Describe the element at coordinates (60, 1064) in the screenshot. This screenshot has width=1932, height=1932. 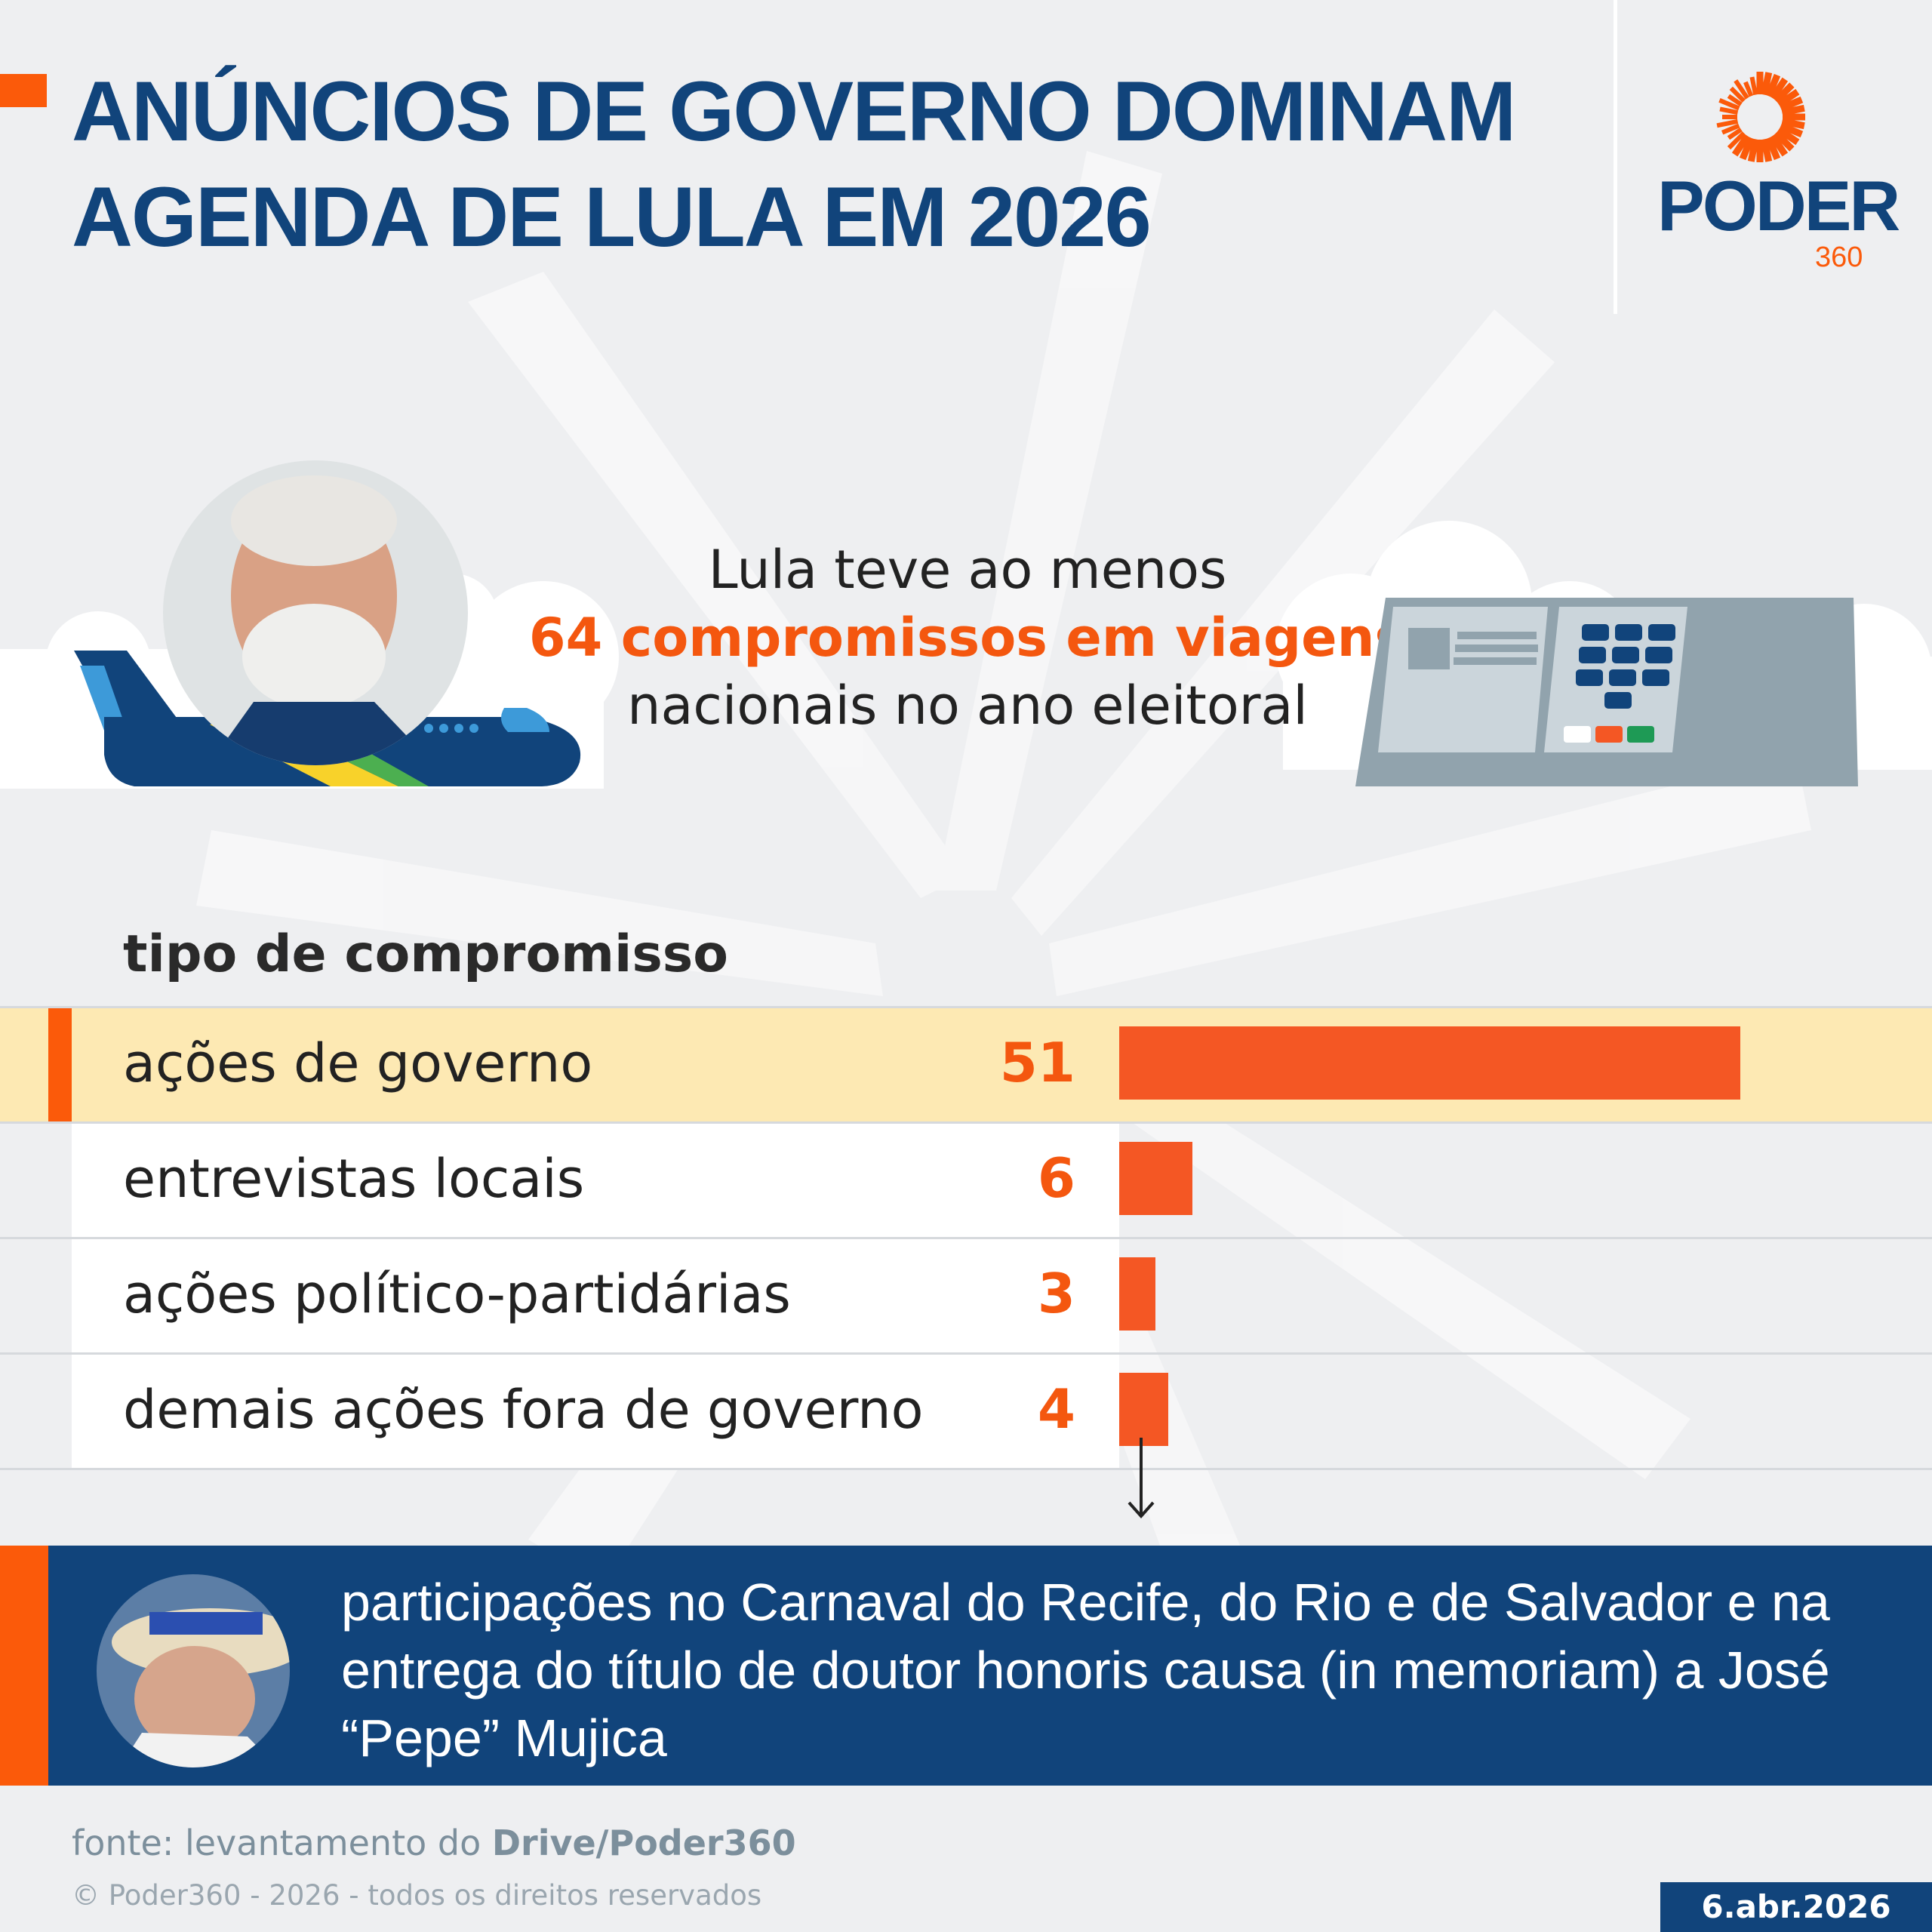
I see `highlight-marker` at that location.